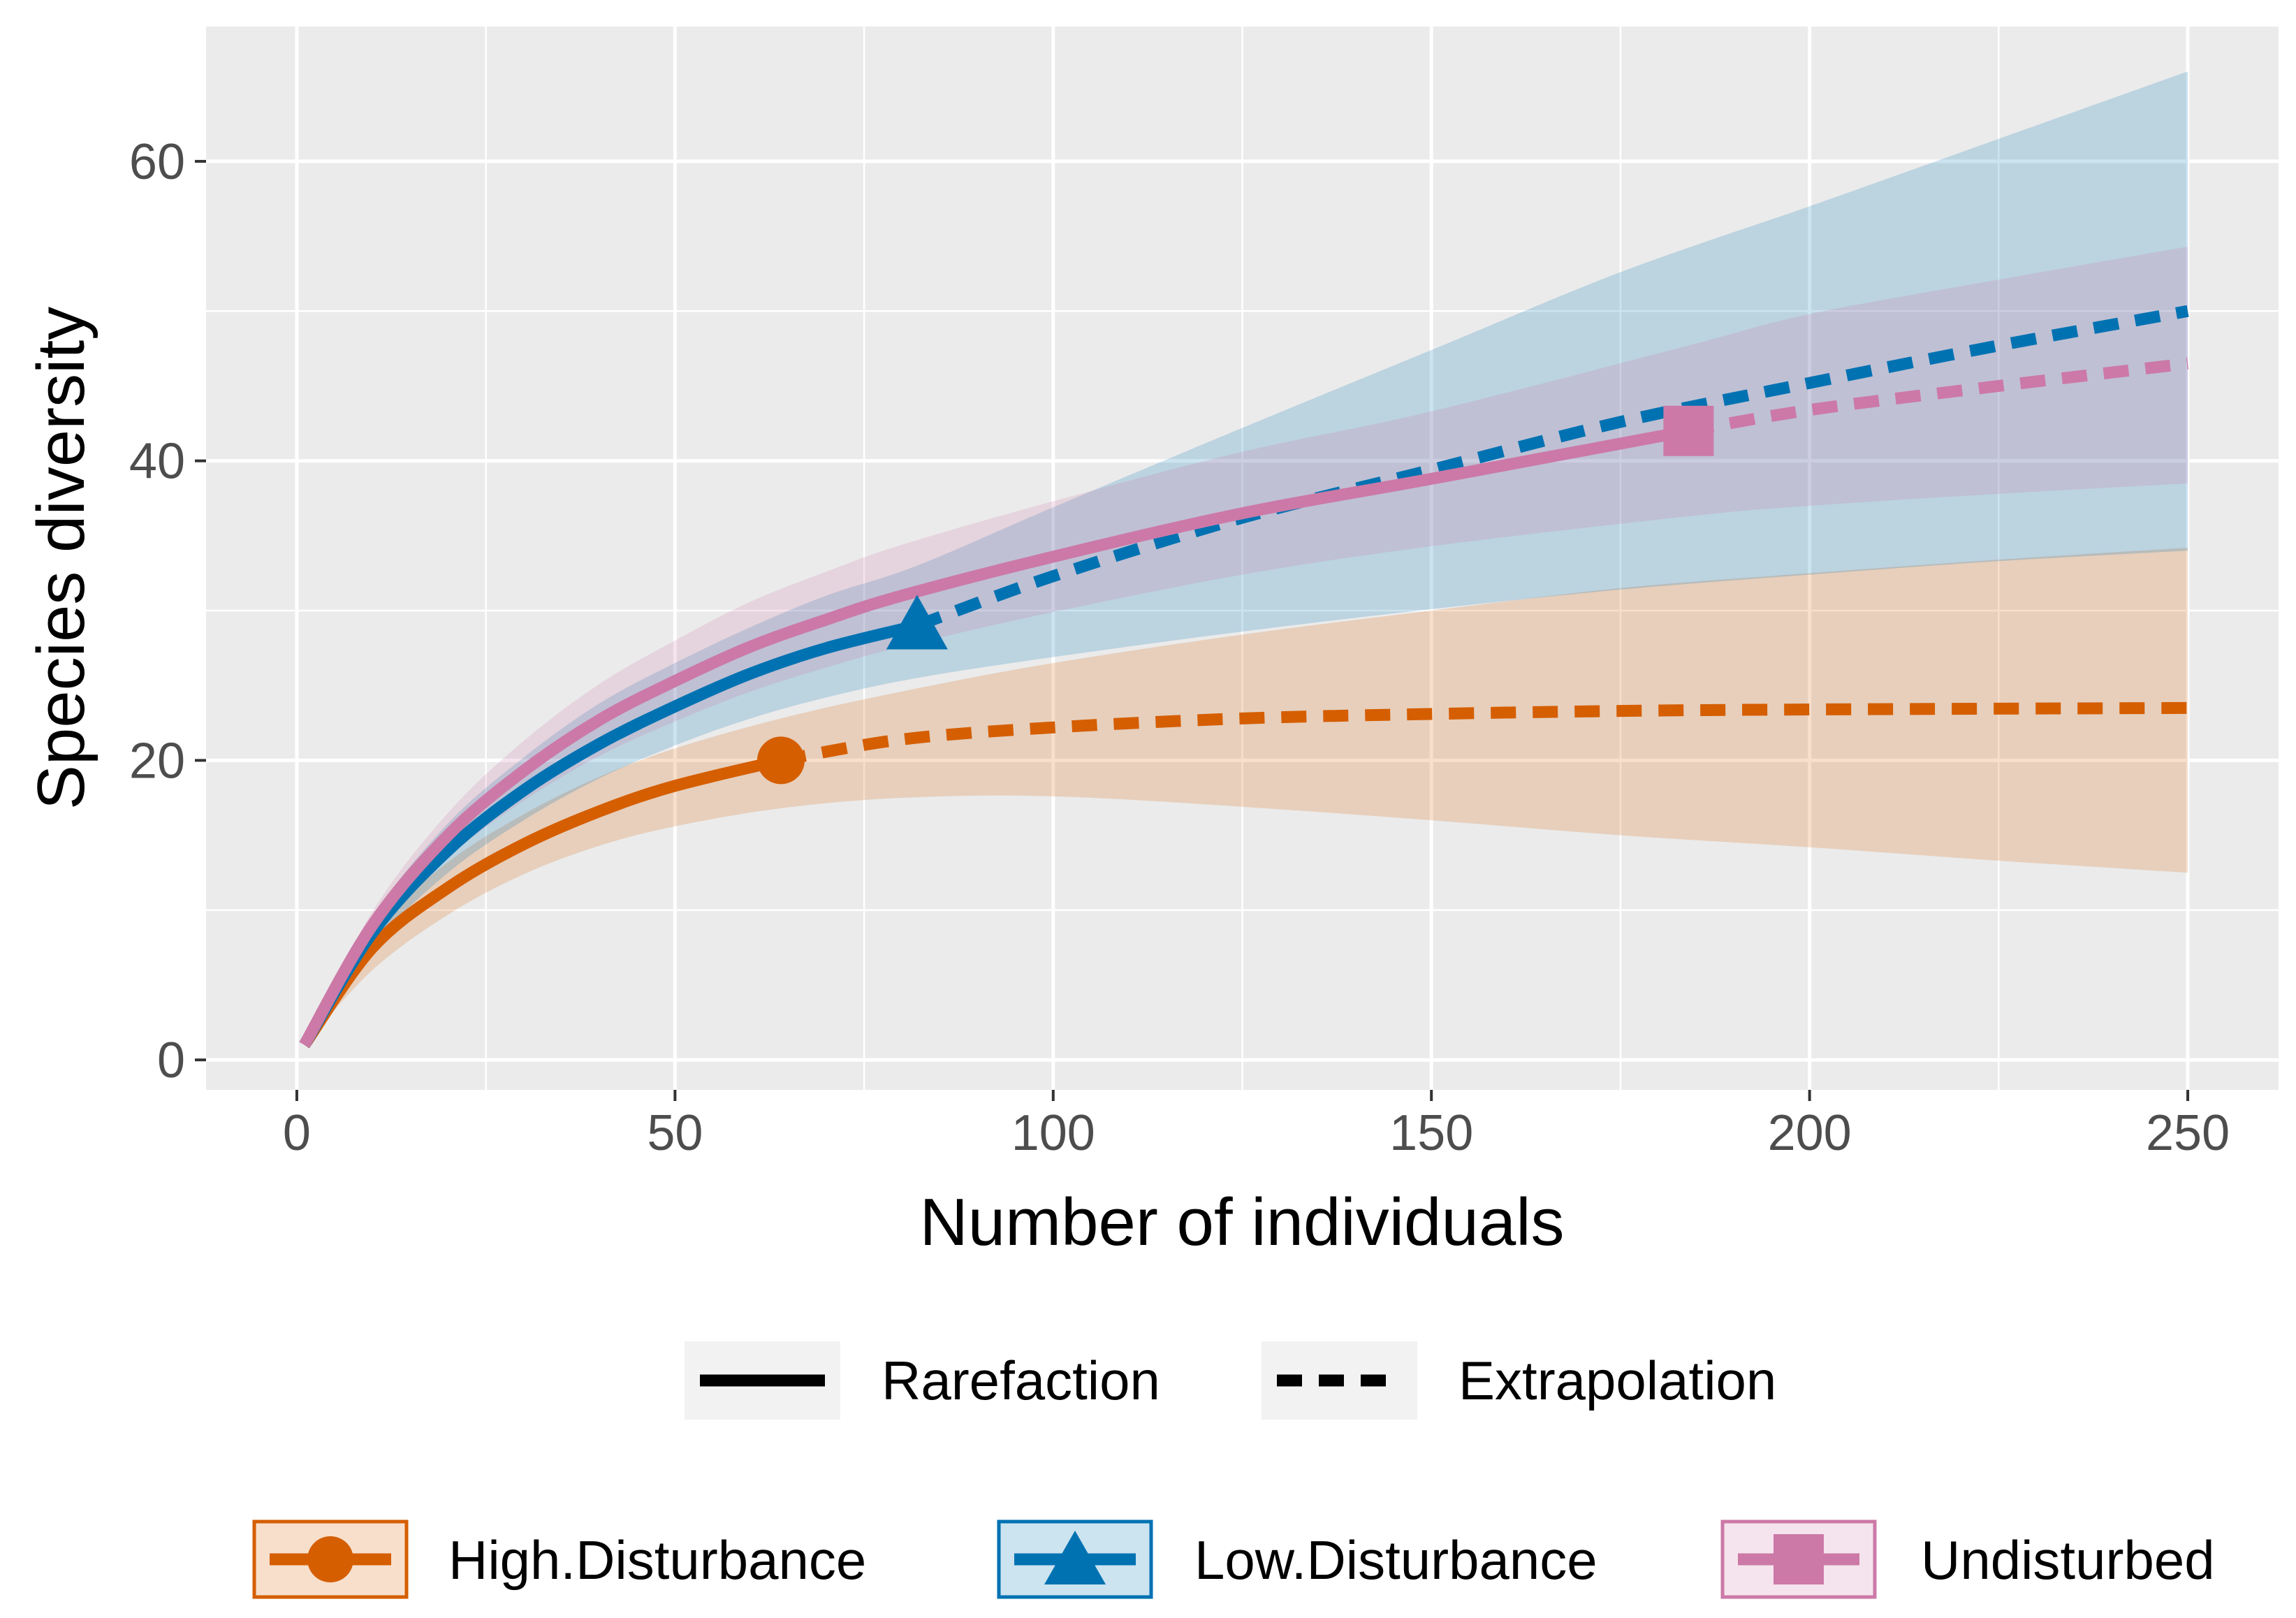  Describe the element at coordinates (1617, 1380) in the screenshot. I see `legend-label-extrapolation: Extrapolation` at that location.